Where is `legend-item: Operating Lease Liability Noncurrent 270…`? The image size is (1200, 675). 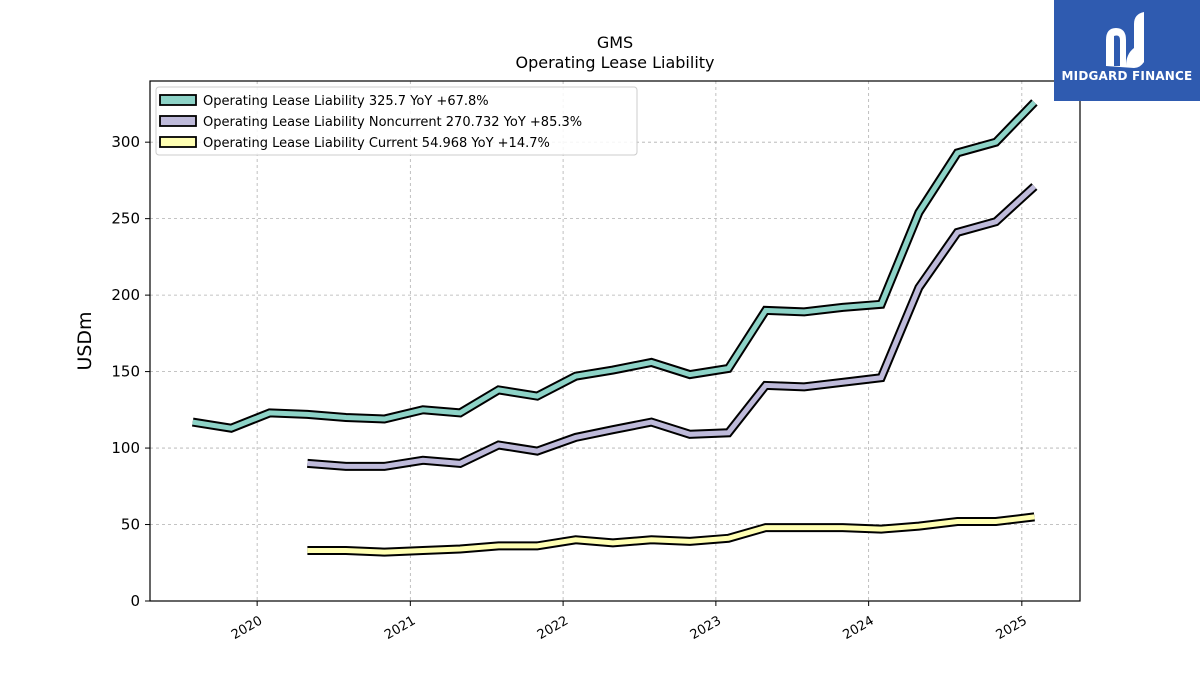
legend-item: Operating Lease Liability Noncurrent 270… is located at coordinates (370, 122).